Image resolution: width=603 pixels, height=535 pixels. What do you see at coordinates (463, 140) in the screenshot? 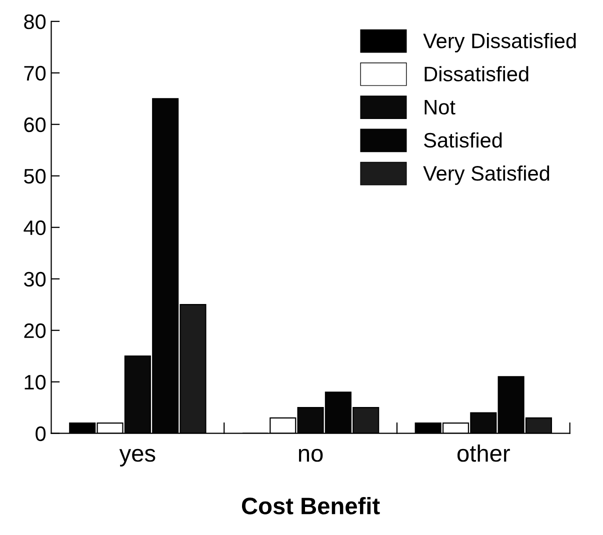
I see `legend-label: Satisfied` at bounding box center [463, 140].